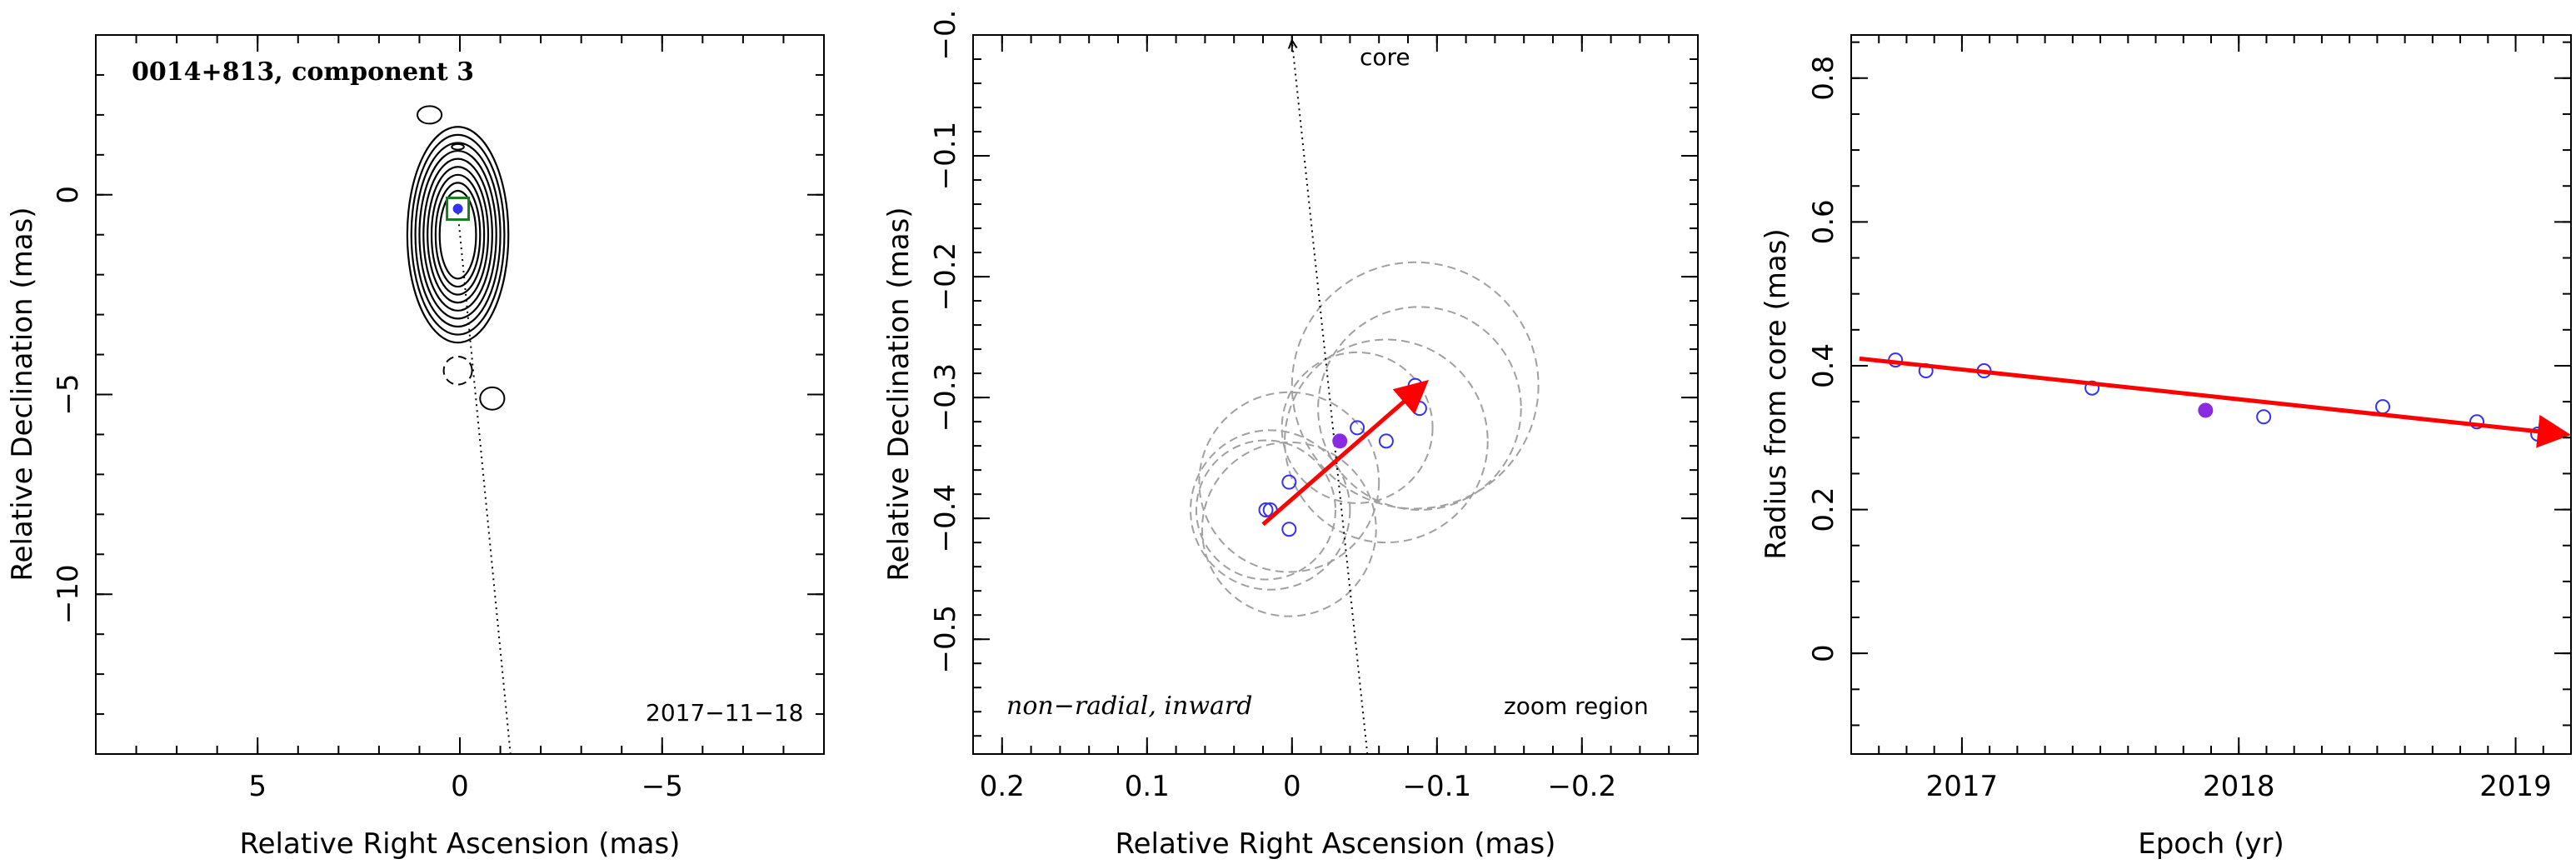  Describe the element at coordinates (68, 394) in the screenshot. I see `y-tick-label: −5` at that location.